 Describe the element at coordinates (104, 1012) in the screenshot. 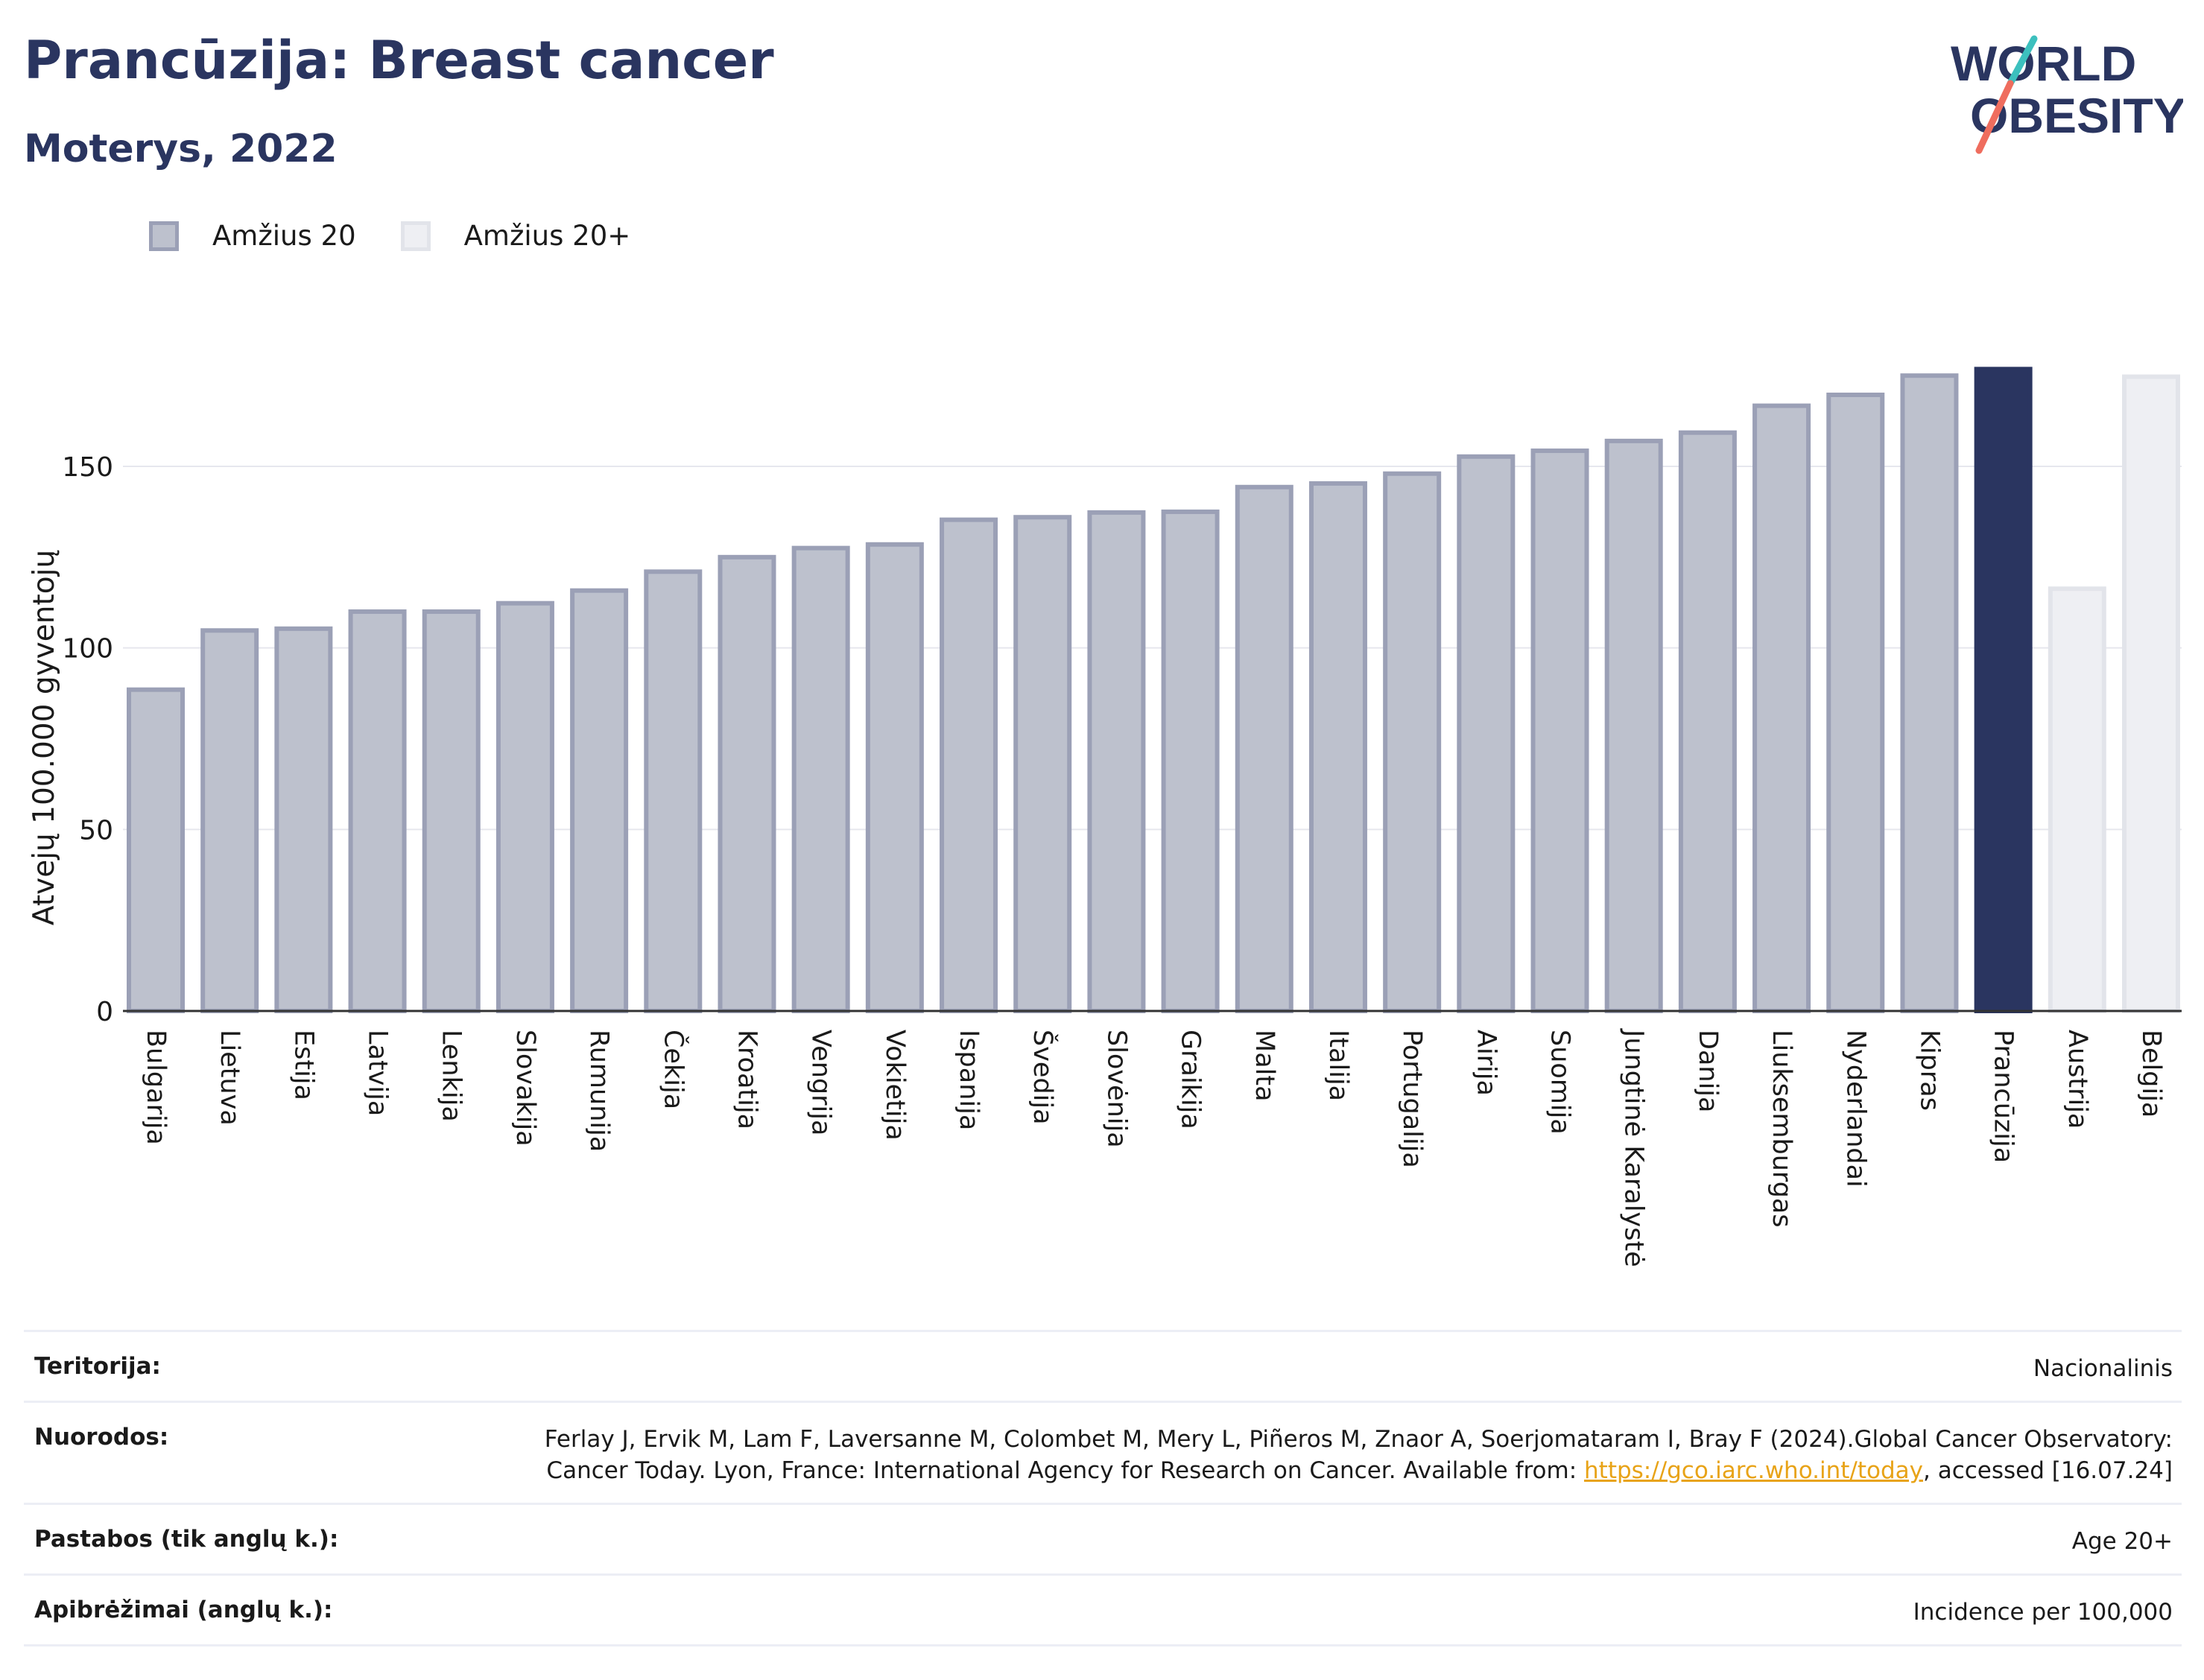

I see `y-tick-label-0: 0` at that location.